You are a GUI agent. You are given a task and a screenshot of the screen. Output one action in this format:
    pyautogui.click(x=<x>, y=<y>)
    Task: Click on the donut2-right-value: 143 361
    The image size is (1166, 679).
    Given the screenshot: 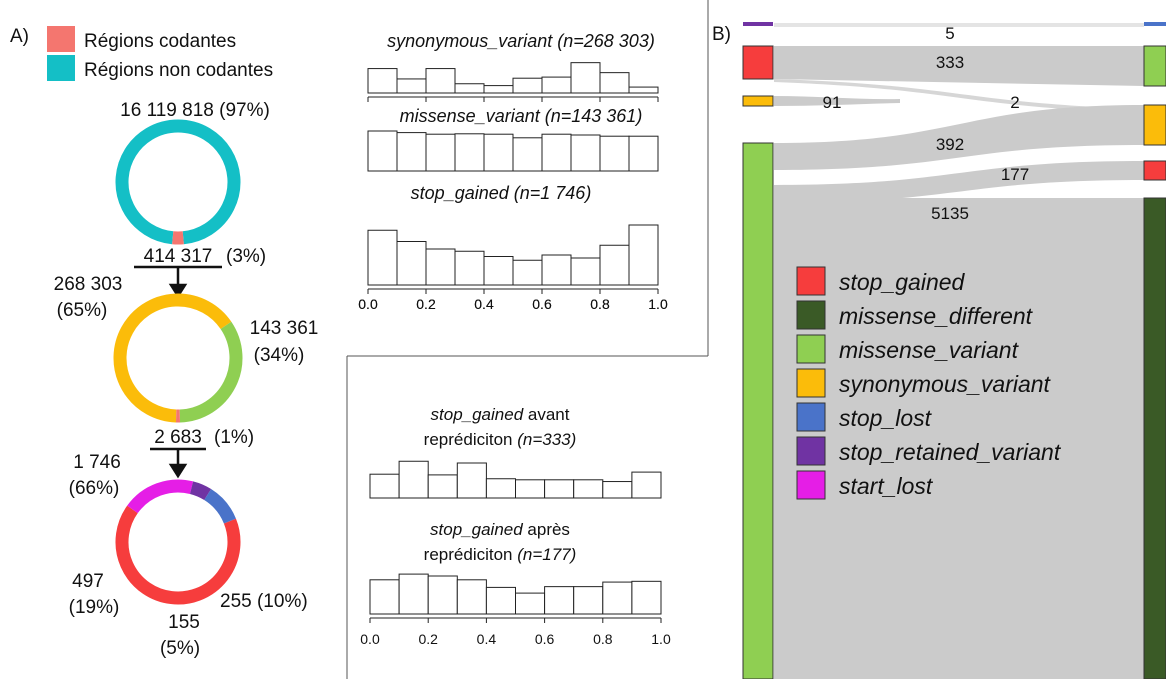 What is the action you would take?
    pyautogui.click(x=284, y=328)
    